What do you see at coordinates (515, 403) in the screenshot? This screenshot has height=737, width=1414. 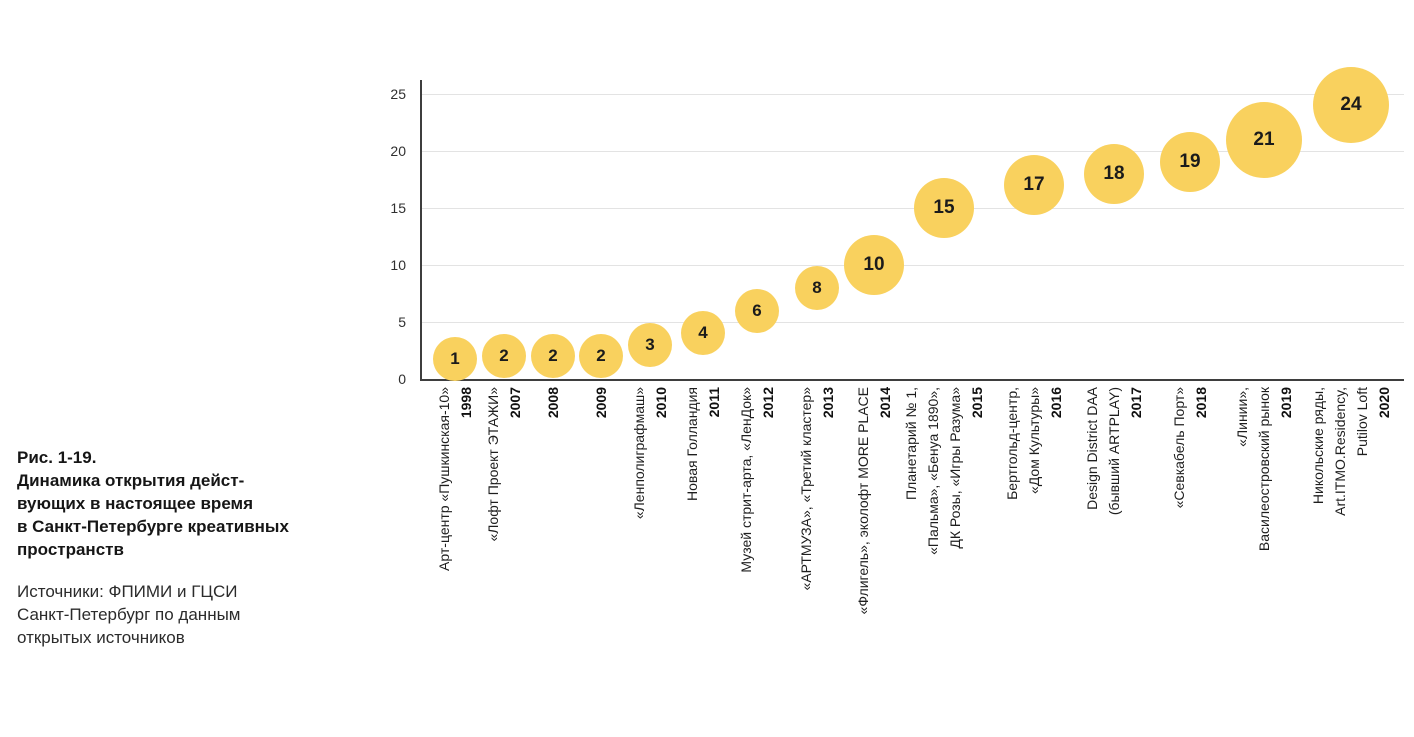 I see `year-label: 2007` at bounding box center [515, 403].